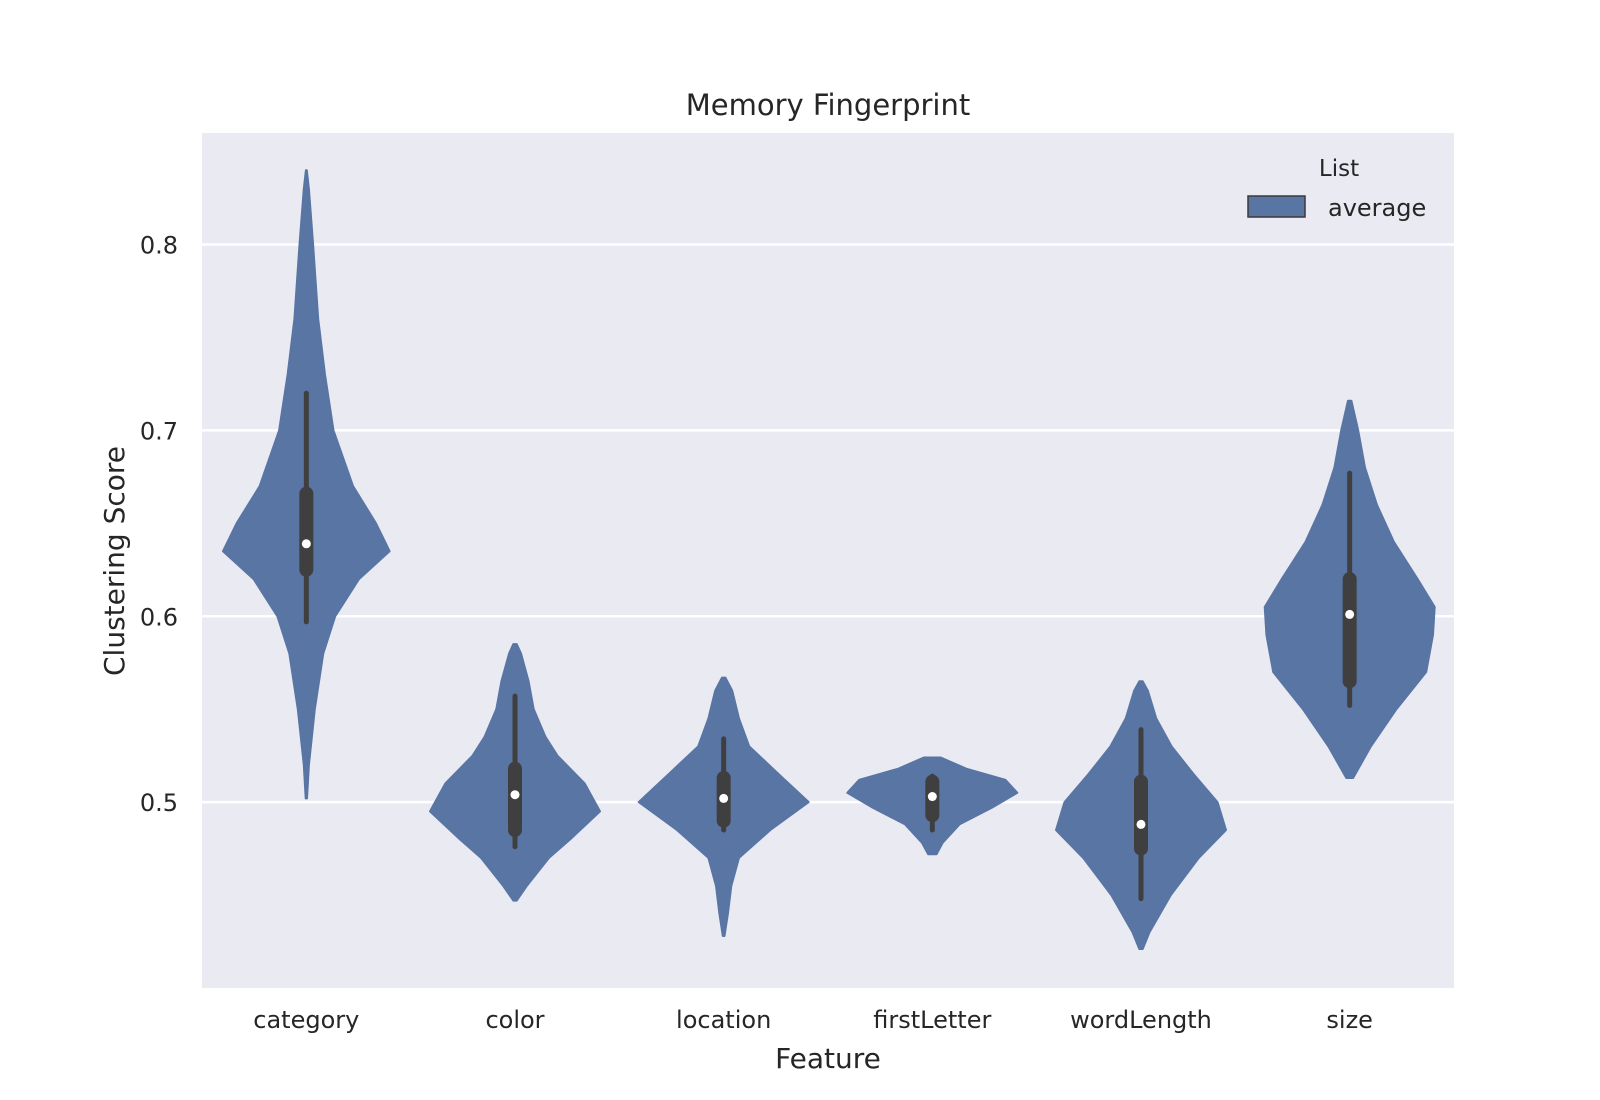 This screenshot has height=1100, width=1600. Describe the element at coordinates (159, 431) in the screenshot. I see `y-tick-label: 0.7` at that location.